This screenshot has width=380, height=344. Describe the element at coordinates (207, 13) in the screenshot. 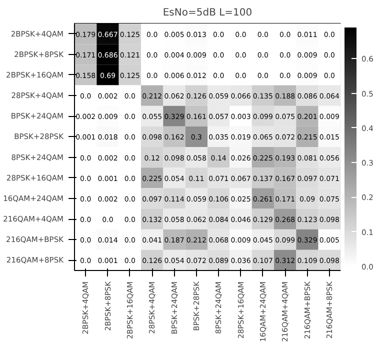

I see `chart-title: EsNo=5dB L=100` at that location.